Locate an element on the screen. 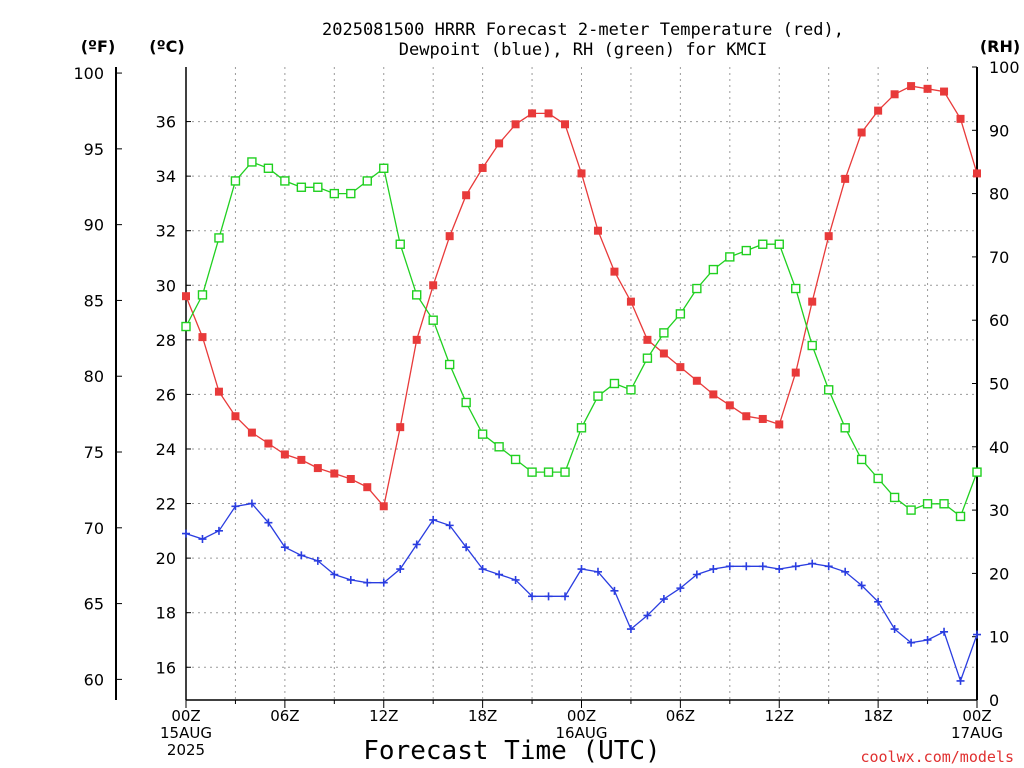 This screenshot has width=1024, height=768. celsius-tick-label: 28 is located at coordinates (166, 340).